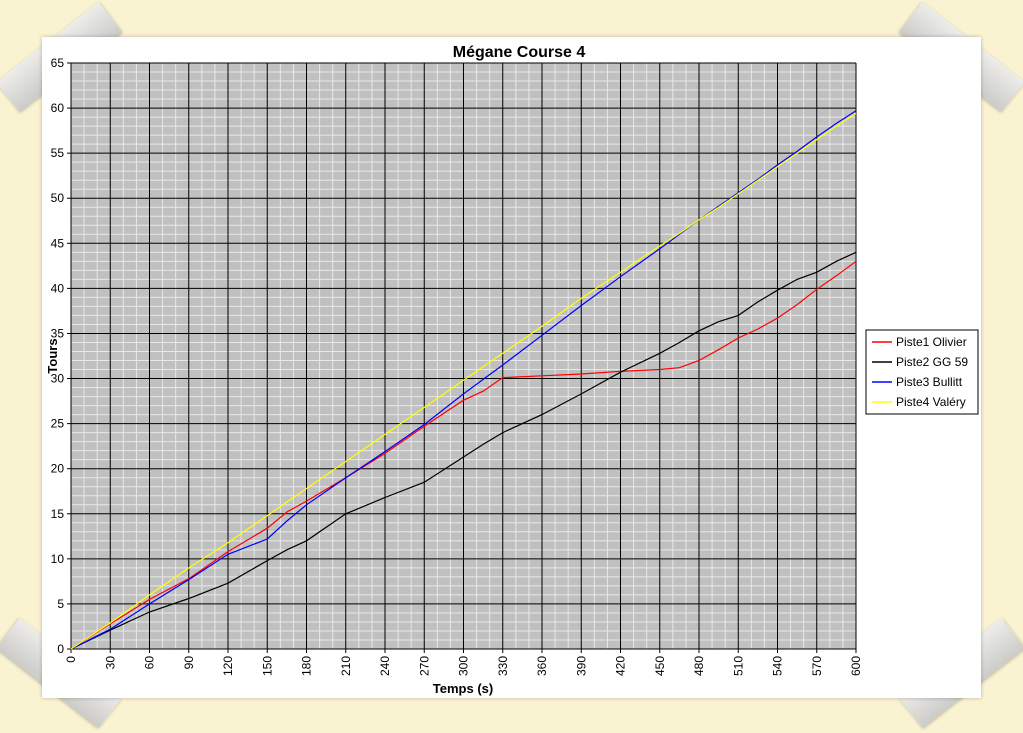  I want to click on x-tick-label: 570, so click(817, 666).